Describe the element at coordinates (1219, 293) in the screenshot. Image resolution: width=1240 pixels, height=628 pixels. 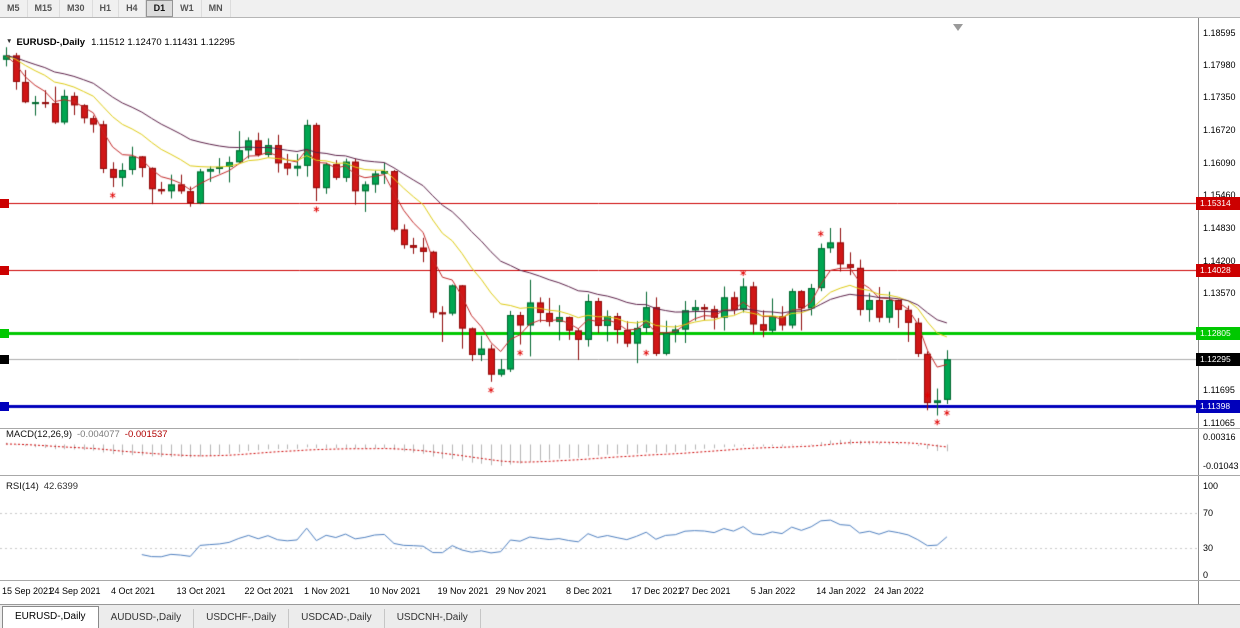
I see `price-axis-tick: 1.13570` at that location.